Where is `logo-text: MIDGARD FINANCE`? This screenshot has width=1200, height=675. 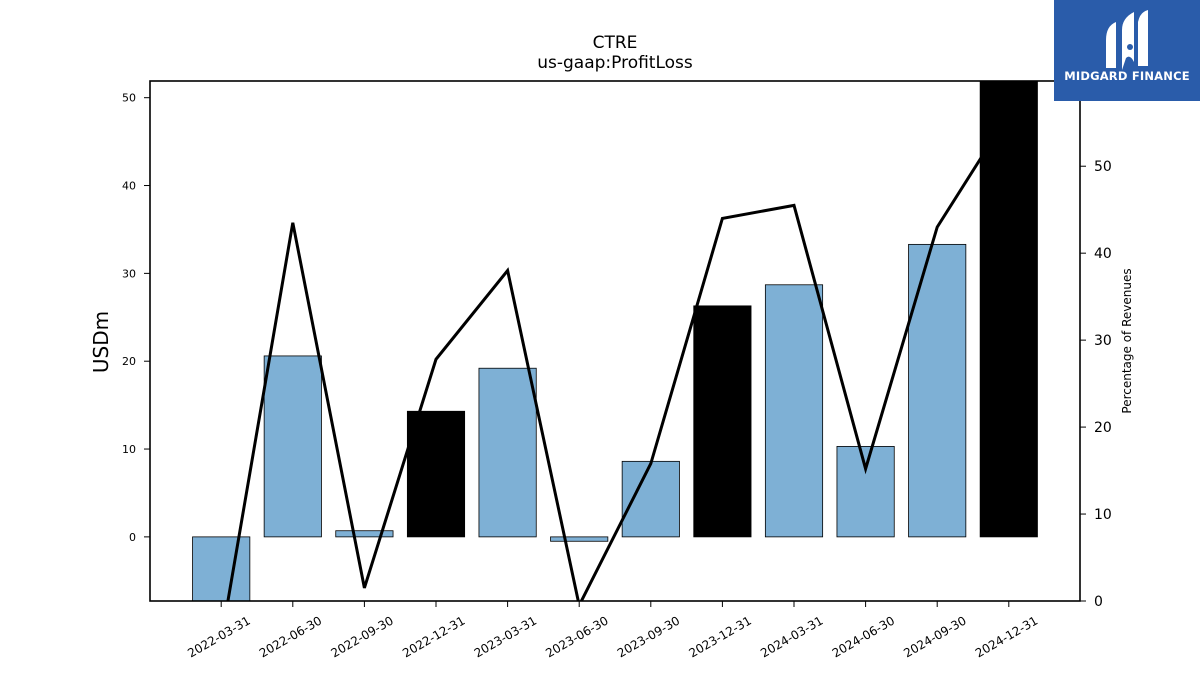 logo-text: MIDGARD FINANCE is located at coordinates (1127, 76).